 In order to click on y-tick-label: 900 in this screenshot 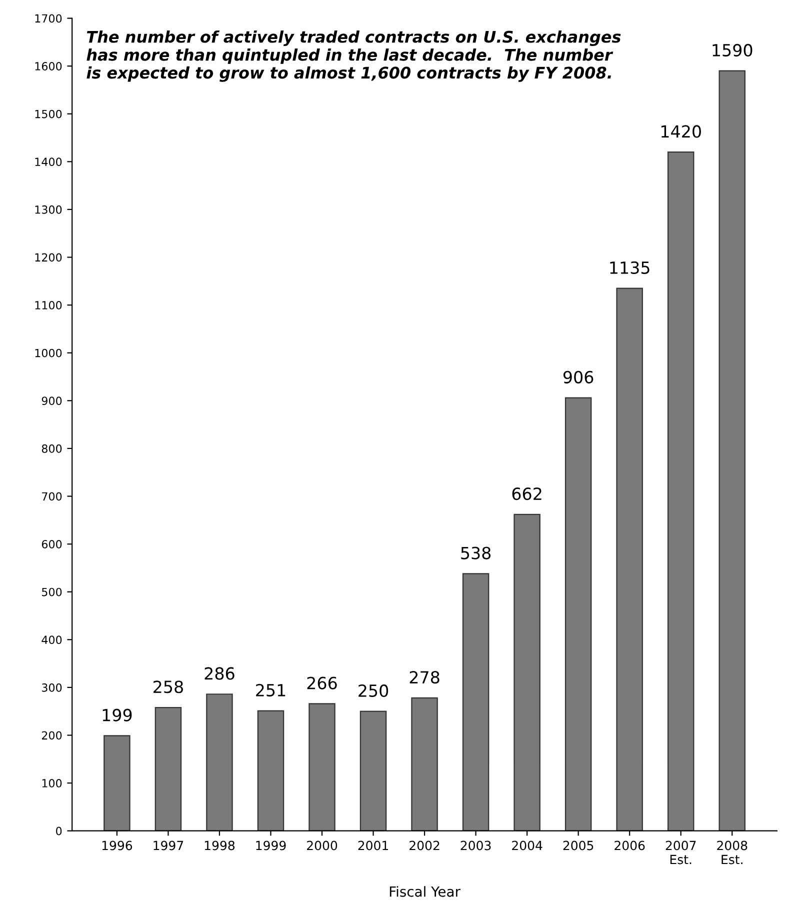, I will do `click(52, 401)`.